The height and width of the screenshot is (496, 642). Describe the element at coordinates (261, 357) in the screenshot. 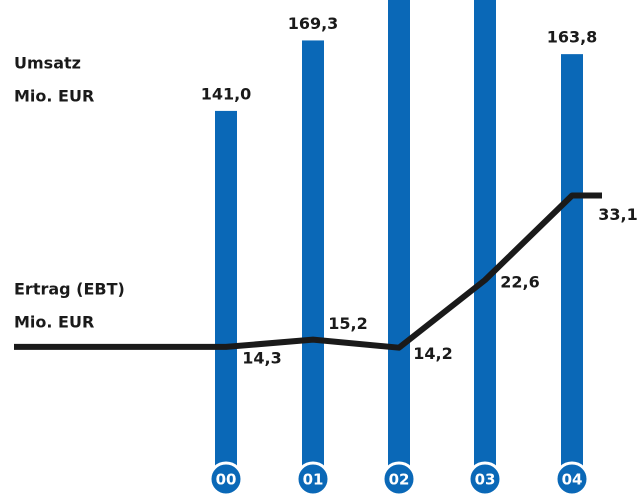

I see `line-value-label: 14,3` at that location.